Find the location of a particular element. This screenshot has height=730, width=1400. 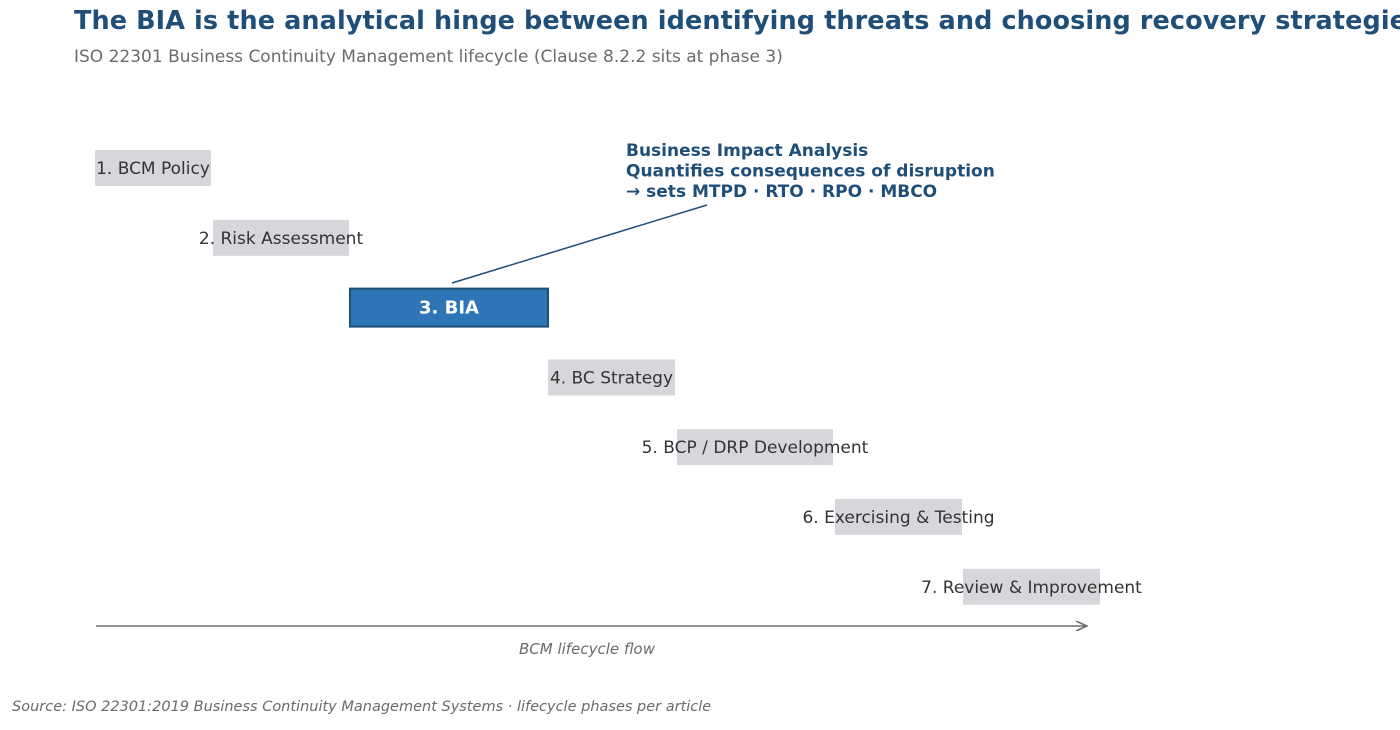

phase-label-1-bcm-policy: 1. BCM Policy is located at coordinates (153, 169).